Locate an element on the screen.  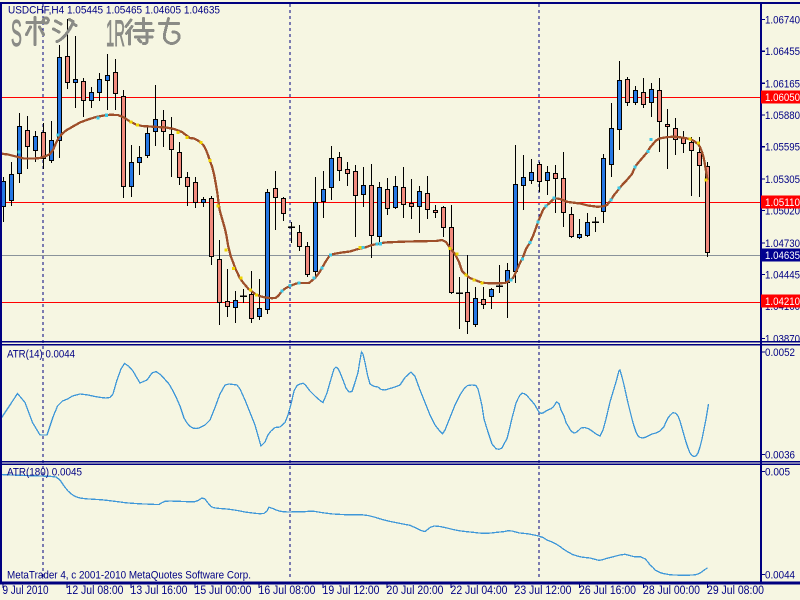
svg-text: 20 Jul 20:00 is located at coordinates (415, 591).